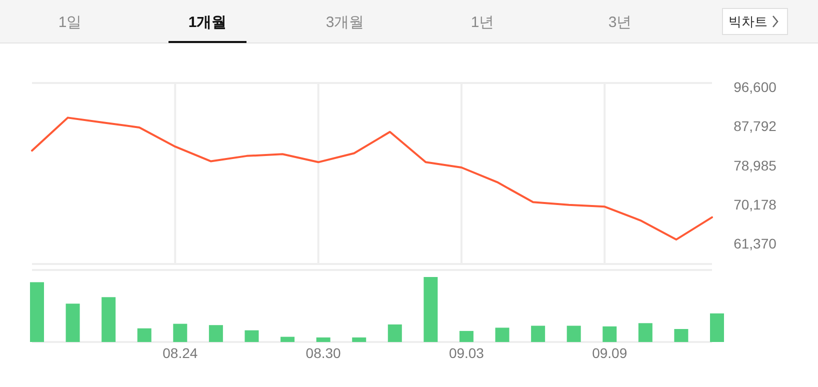 Image resolution: width=818 pixels, height=387 pixels. Describe the element at coordinates (180, 353) in the screenshot. I see `x-tick-label: 08.24` at that location.